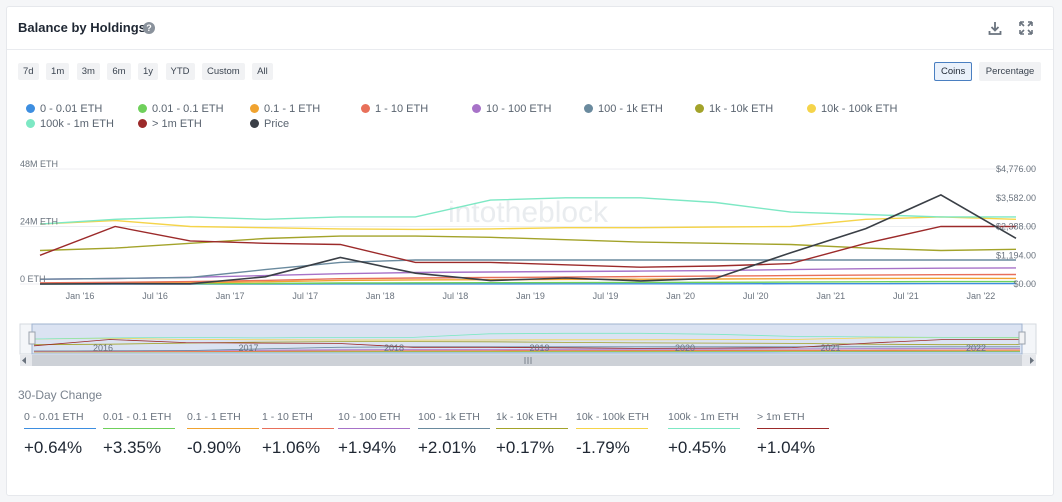 The width and height of the screenshot is (1062, 502). Describe the element at coordinates (1022, 338) in the screenshot. I see `navigator-right-handle` at that location.